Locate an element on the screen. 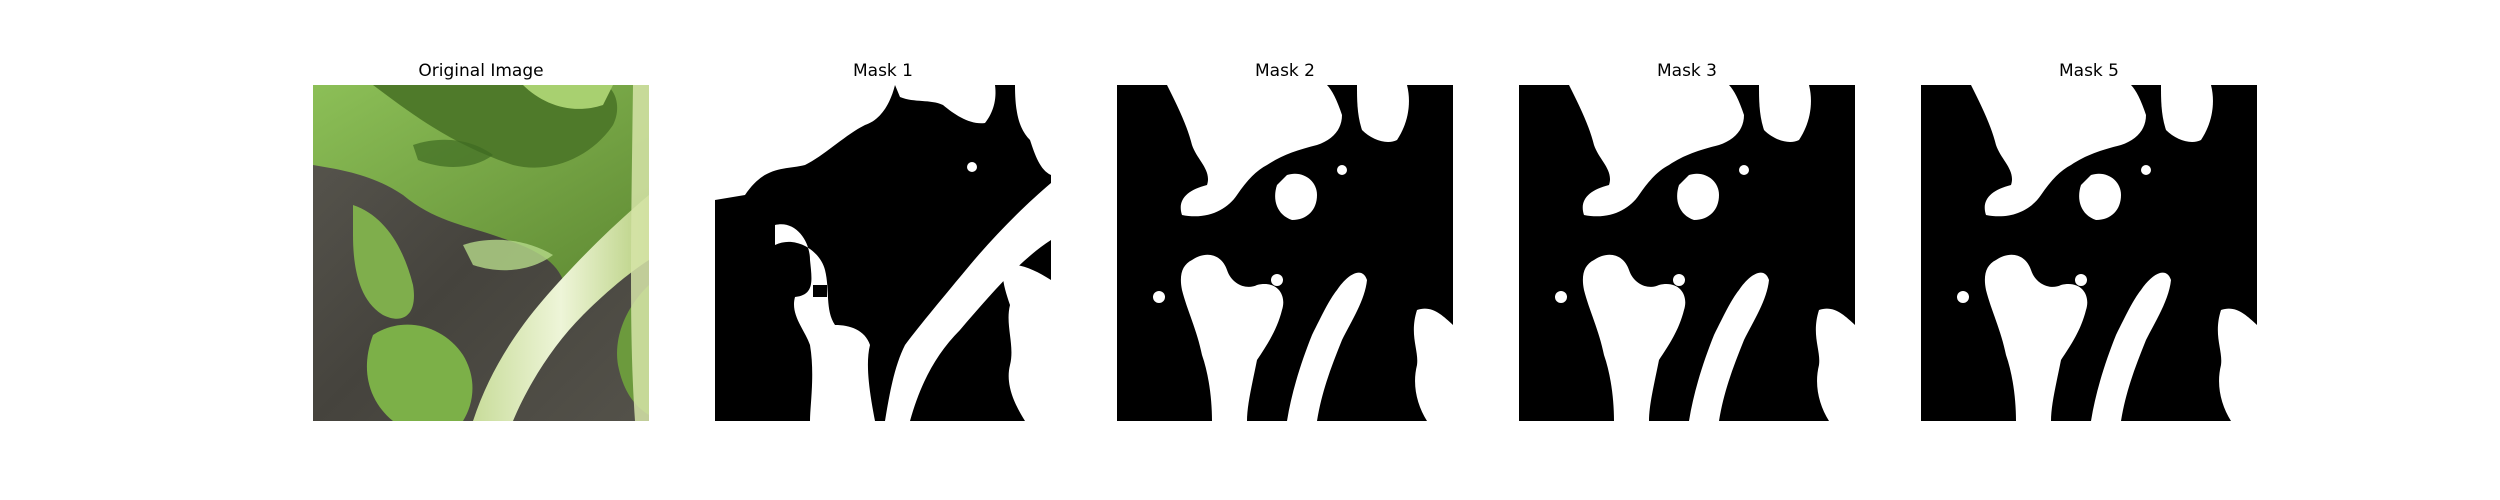  panel-title-mask-3: Mask 3 is located at coordinates (1686, 71).